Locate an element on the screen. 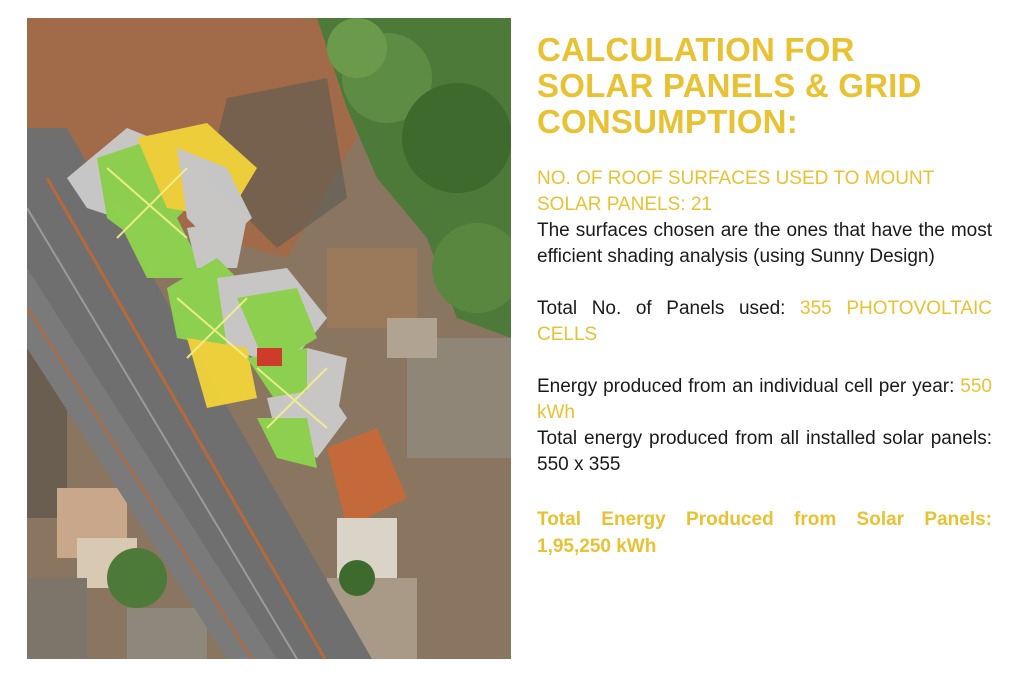 The image size is (1024, 679). panels-used-value: 355 PHOTOVOLTAIC CELLS is located at coordinates (765, 321).